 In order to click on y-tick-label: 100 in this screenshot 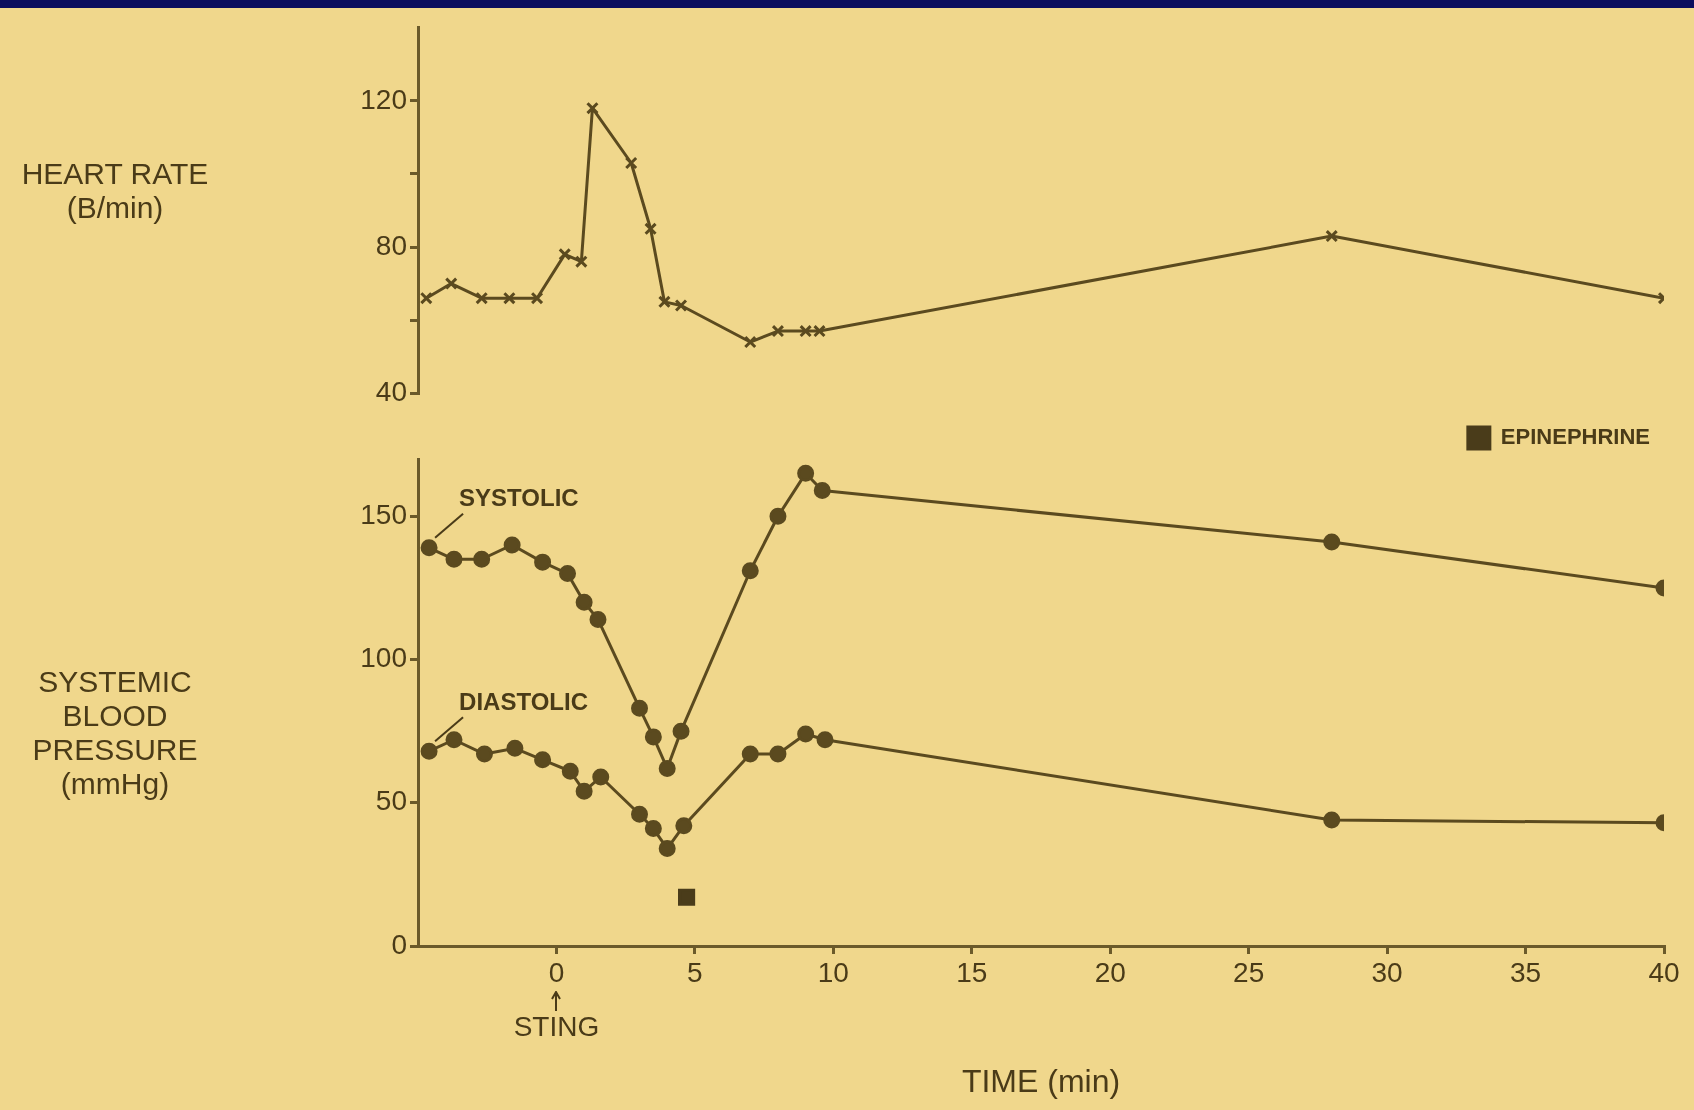, I will do `click(383, 658)`.